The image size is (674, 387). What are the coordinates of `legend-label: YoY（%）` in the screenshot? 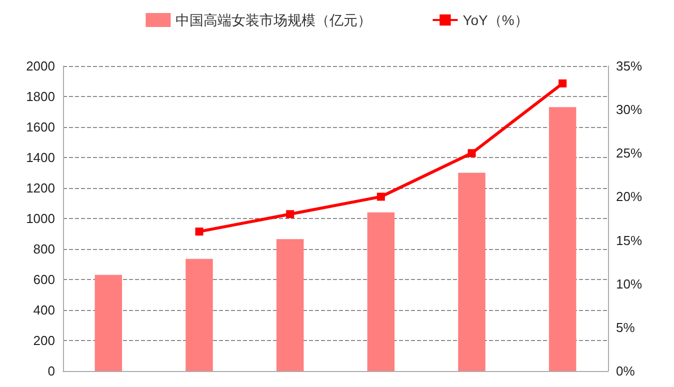 It's located at (495, 20).